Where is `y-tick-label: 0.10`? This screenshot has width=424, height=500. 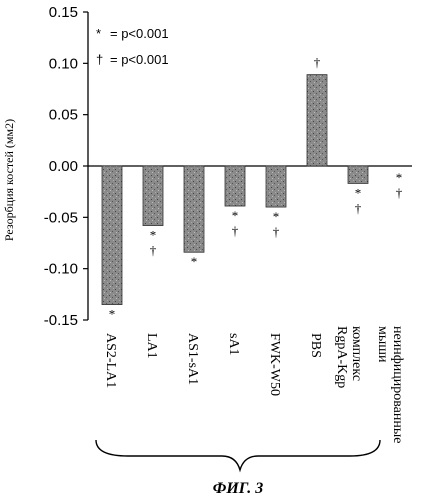 y-tick-label: 0.10 is located at coordinates (63, 63).